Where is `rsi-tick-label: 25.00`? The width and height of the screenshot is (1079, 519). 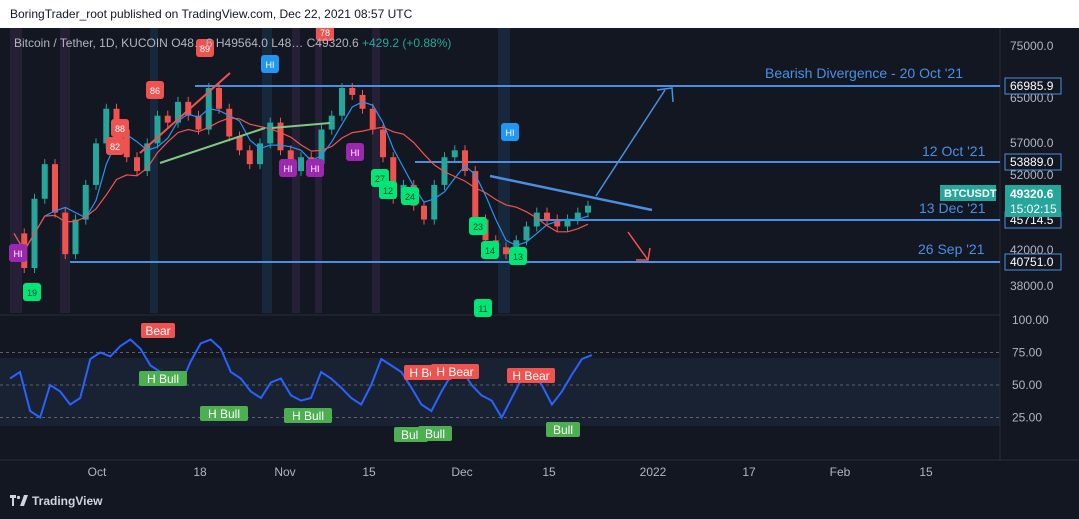
rsi-tick-label: 25.00 is located at coordinates (1027, 418).